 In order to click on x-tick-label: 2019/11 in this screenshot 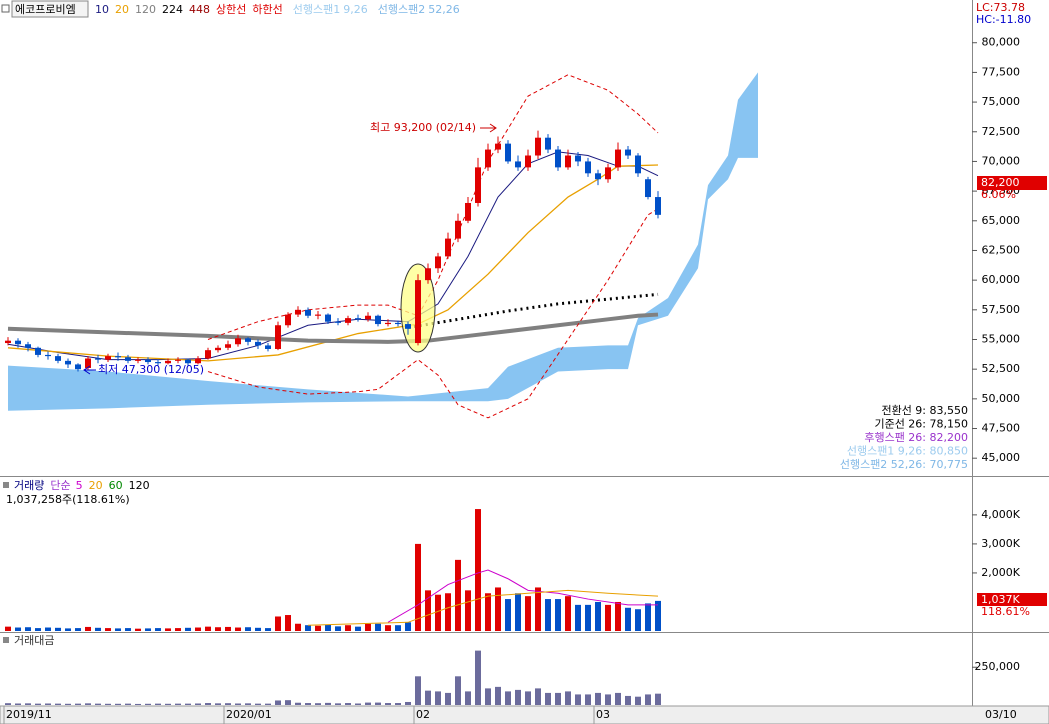, I will do `click(29, 714)`.